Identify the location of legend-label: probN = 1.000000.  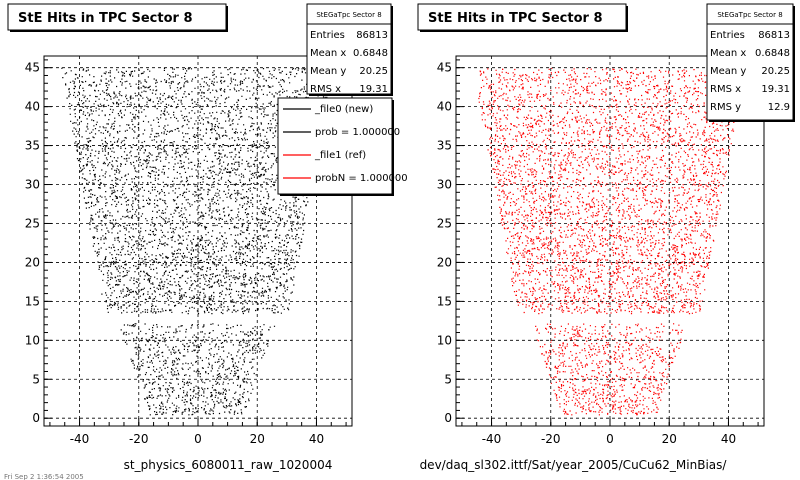
(361, 178).